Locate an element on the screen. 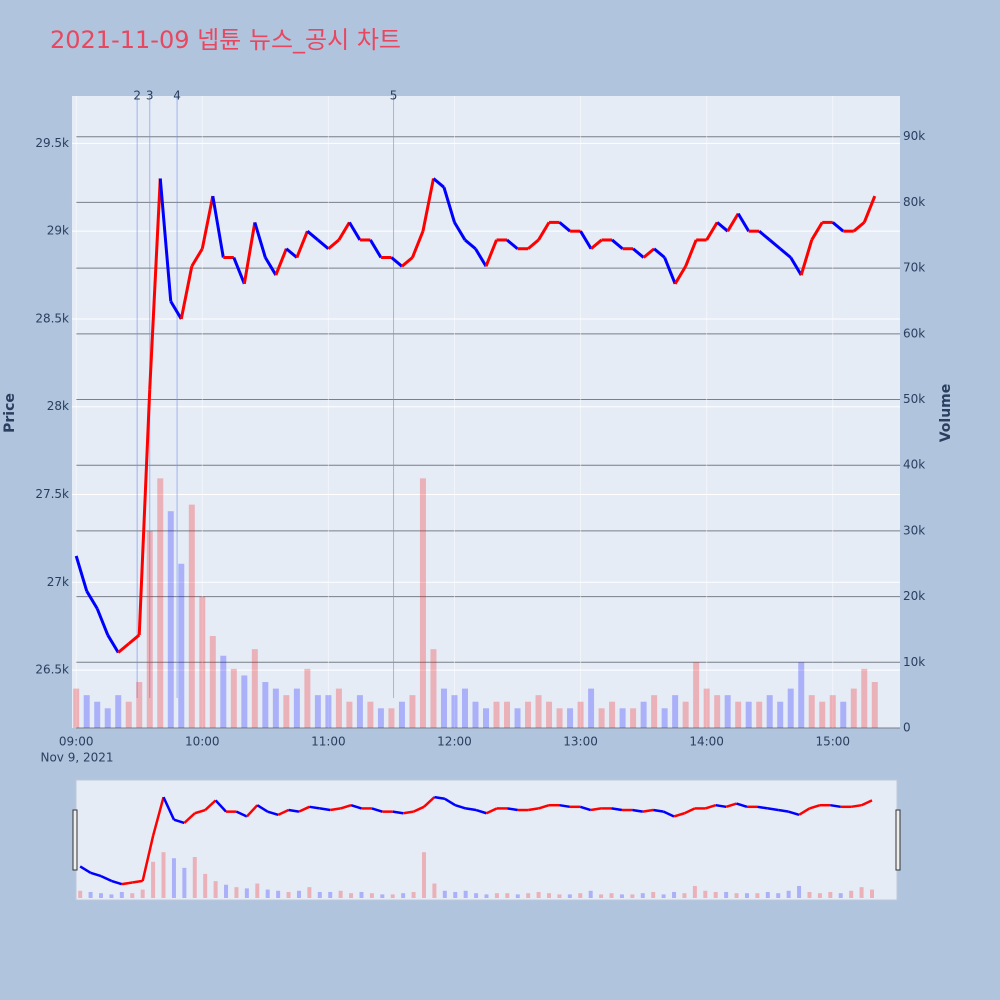 This screenshot has width=1000, height=1000. y2-tick-label: 70k is located at coordinates (914, 268).